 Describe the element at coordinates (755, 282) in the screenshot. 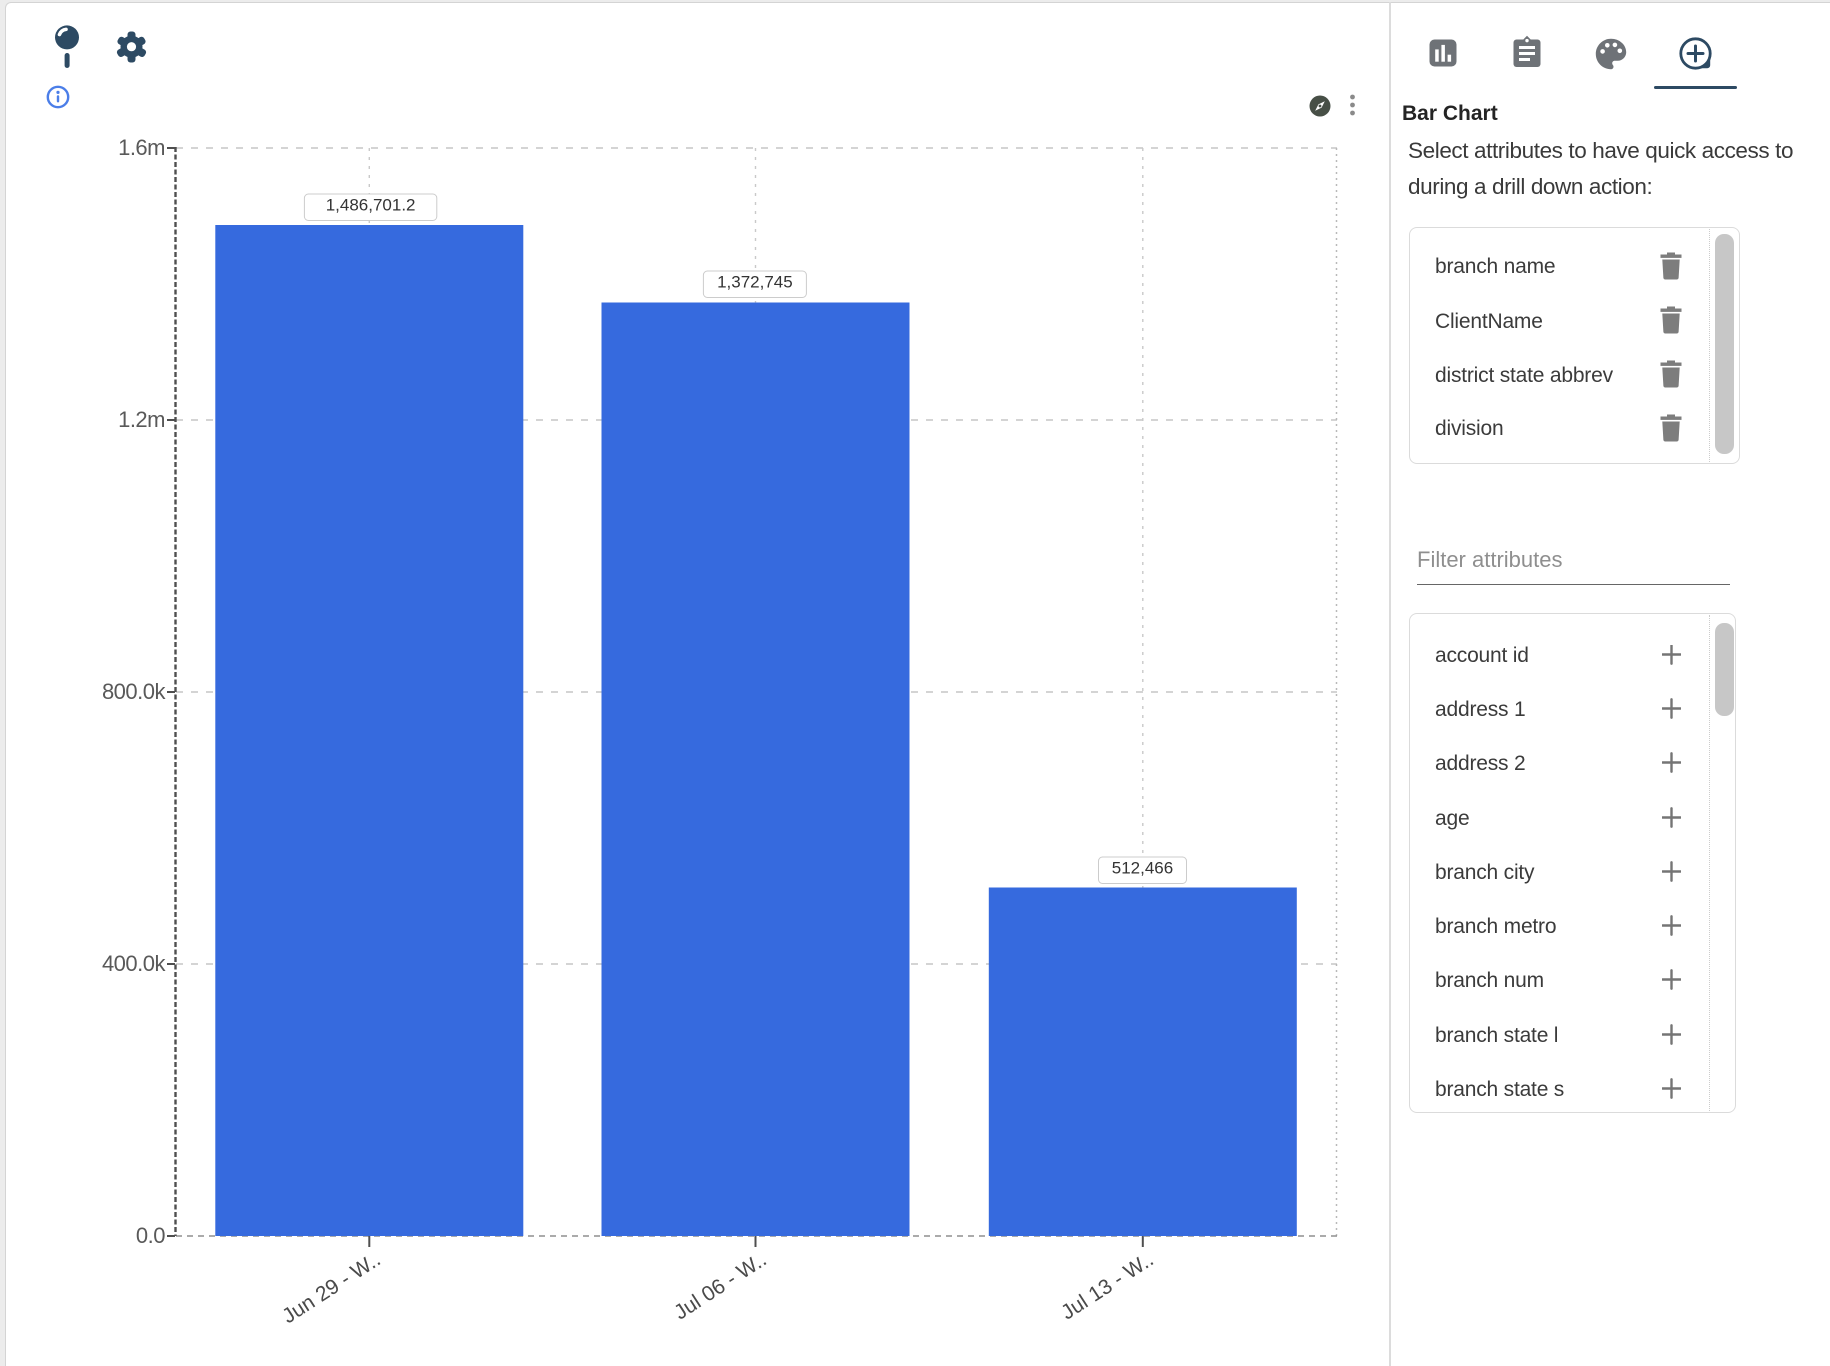

I see `svg-text: 1,372,745` at that location.